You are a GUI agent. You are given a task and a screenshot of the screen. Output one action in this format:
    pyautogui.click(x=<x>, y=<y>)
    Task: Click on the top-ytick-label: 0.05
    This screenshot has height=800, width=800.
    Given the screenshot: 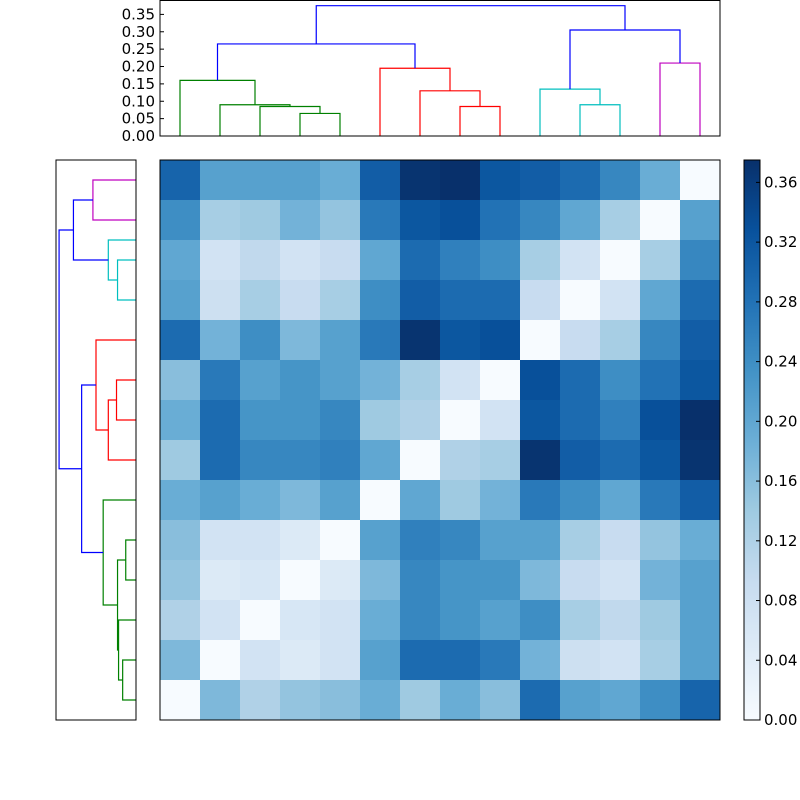 What is the action you would take?
    pyautogui.click(x=138, y=119)
    